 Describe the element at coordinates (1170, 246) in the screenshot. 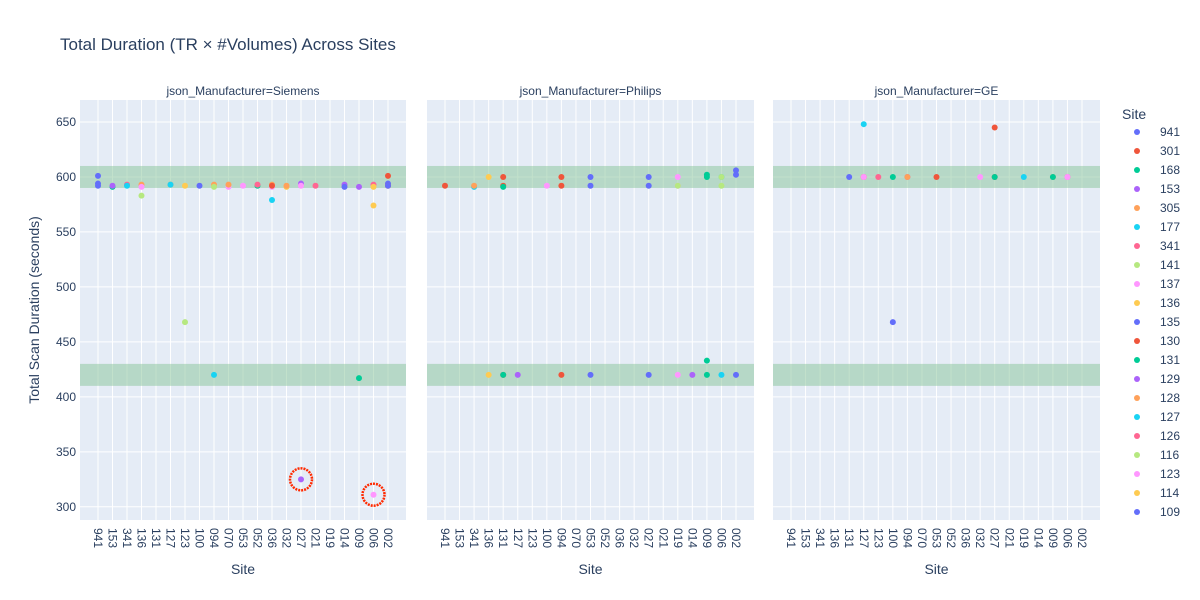

I see `legend-label: 341` at that location.